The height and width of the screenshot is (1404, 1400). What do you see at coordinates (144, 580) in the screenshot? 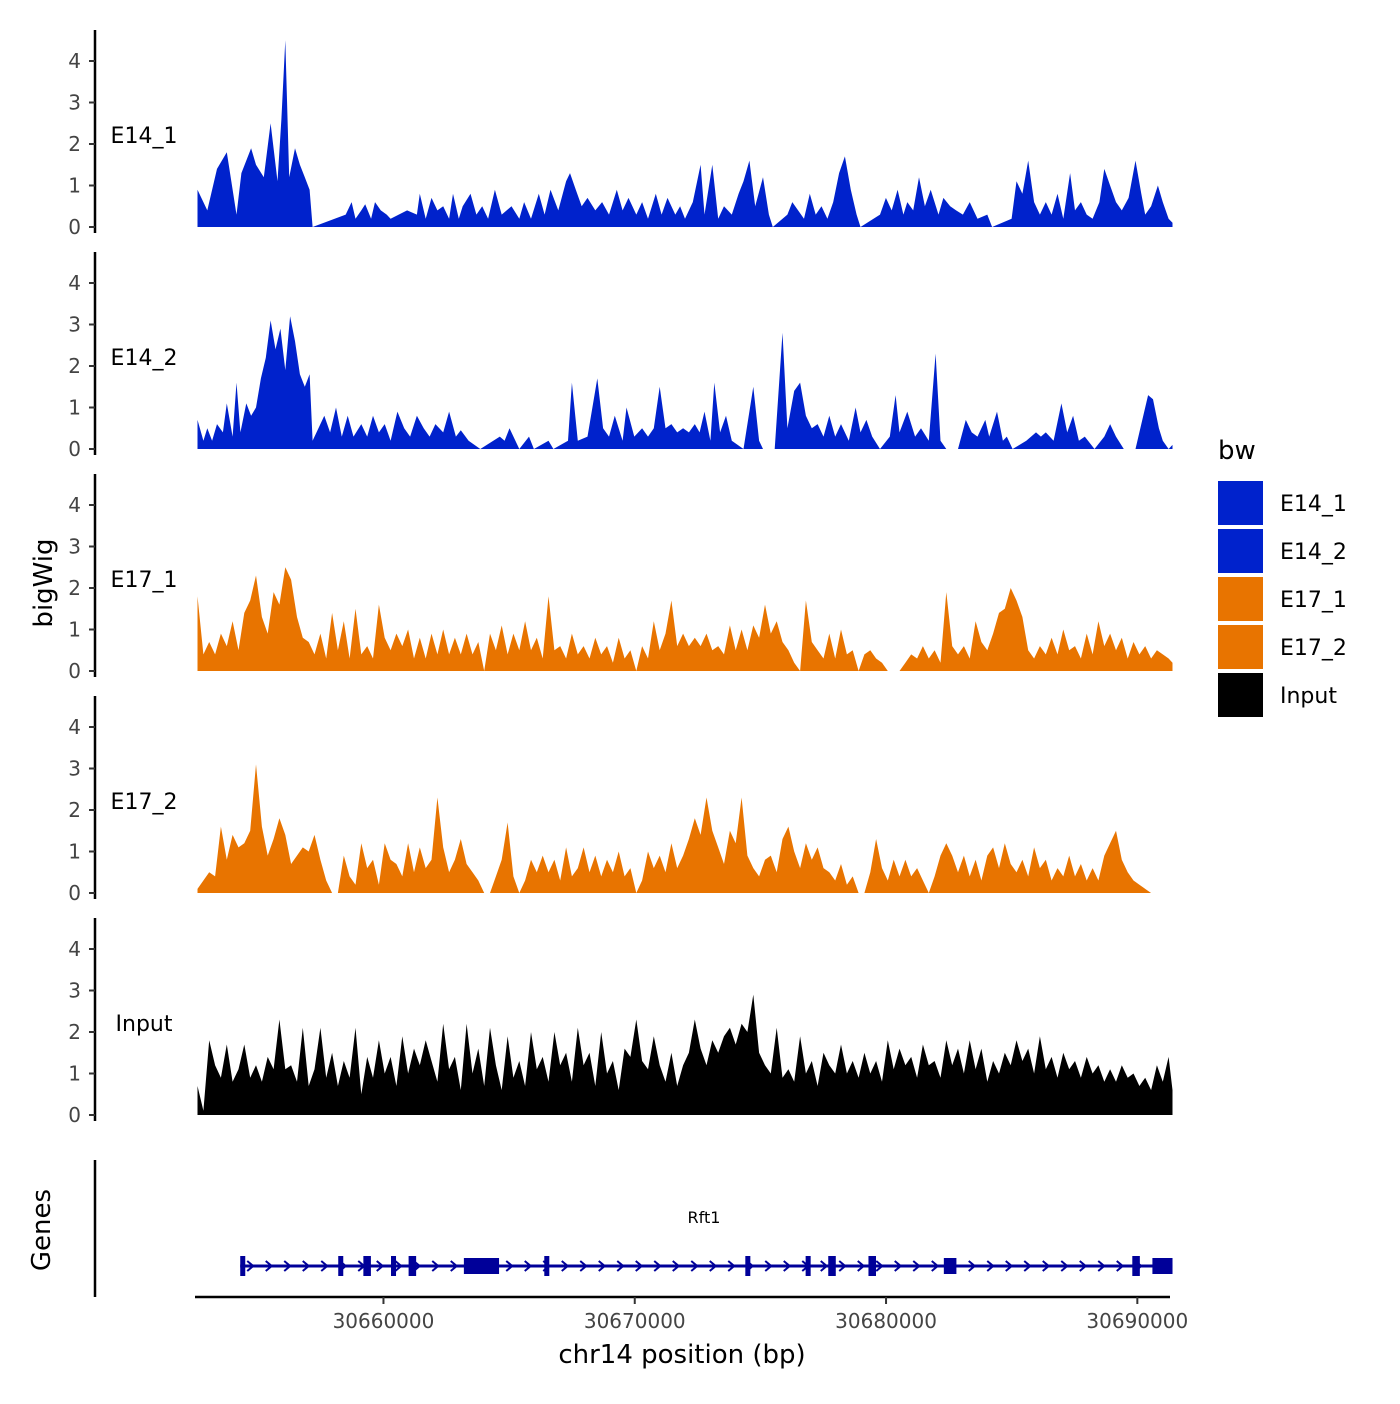
I see `track-label: E17_1` at bounding box center [144, 580].